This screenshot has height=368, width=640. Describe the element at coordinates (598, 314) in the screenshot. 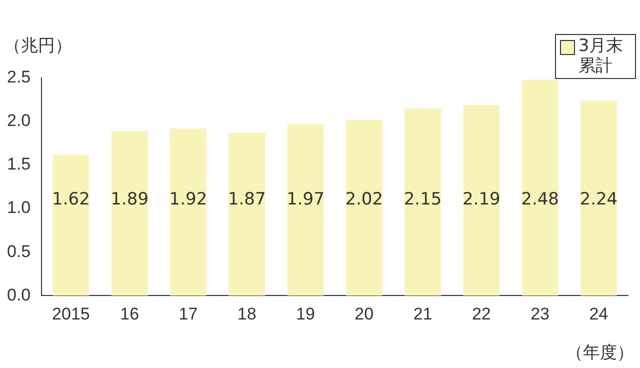

I see `x-tick-label: 24` at that location.